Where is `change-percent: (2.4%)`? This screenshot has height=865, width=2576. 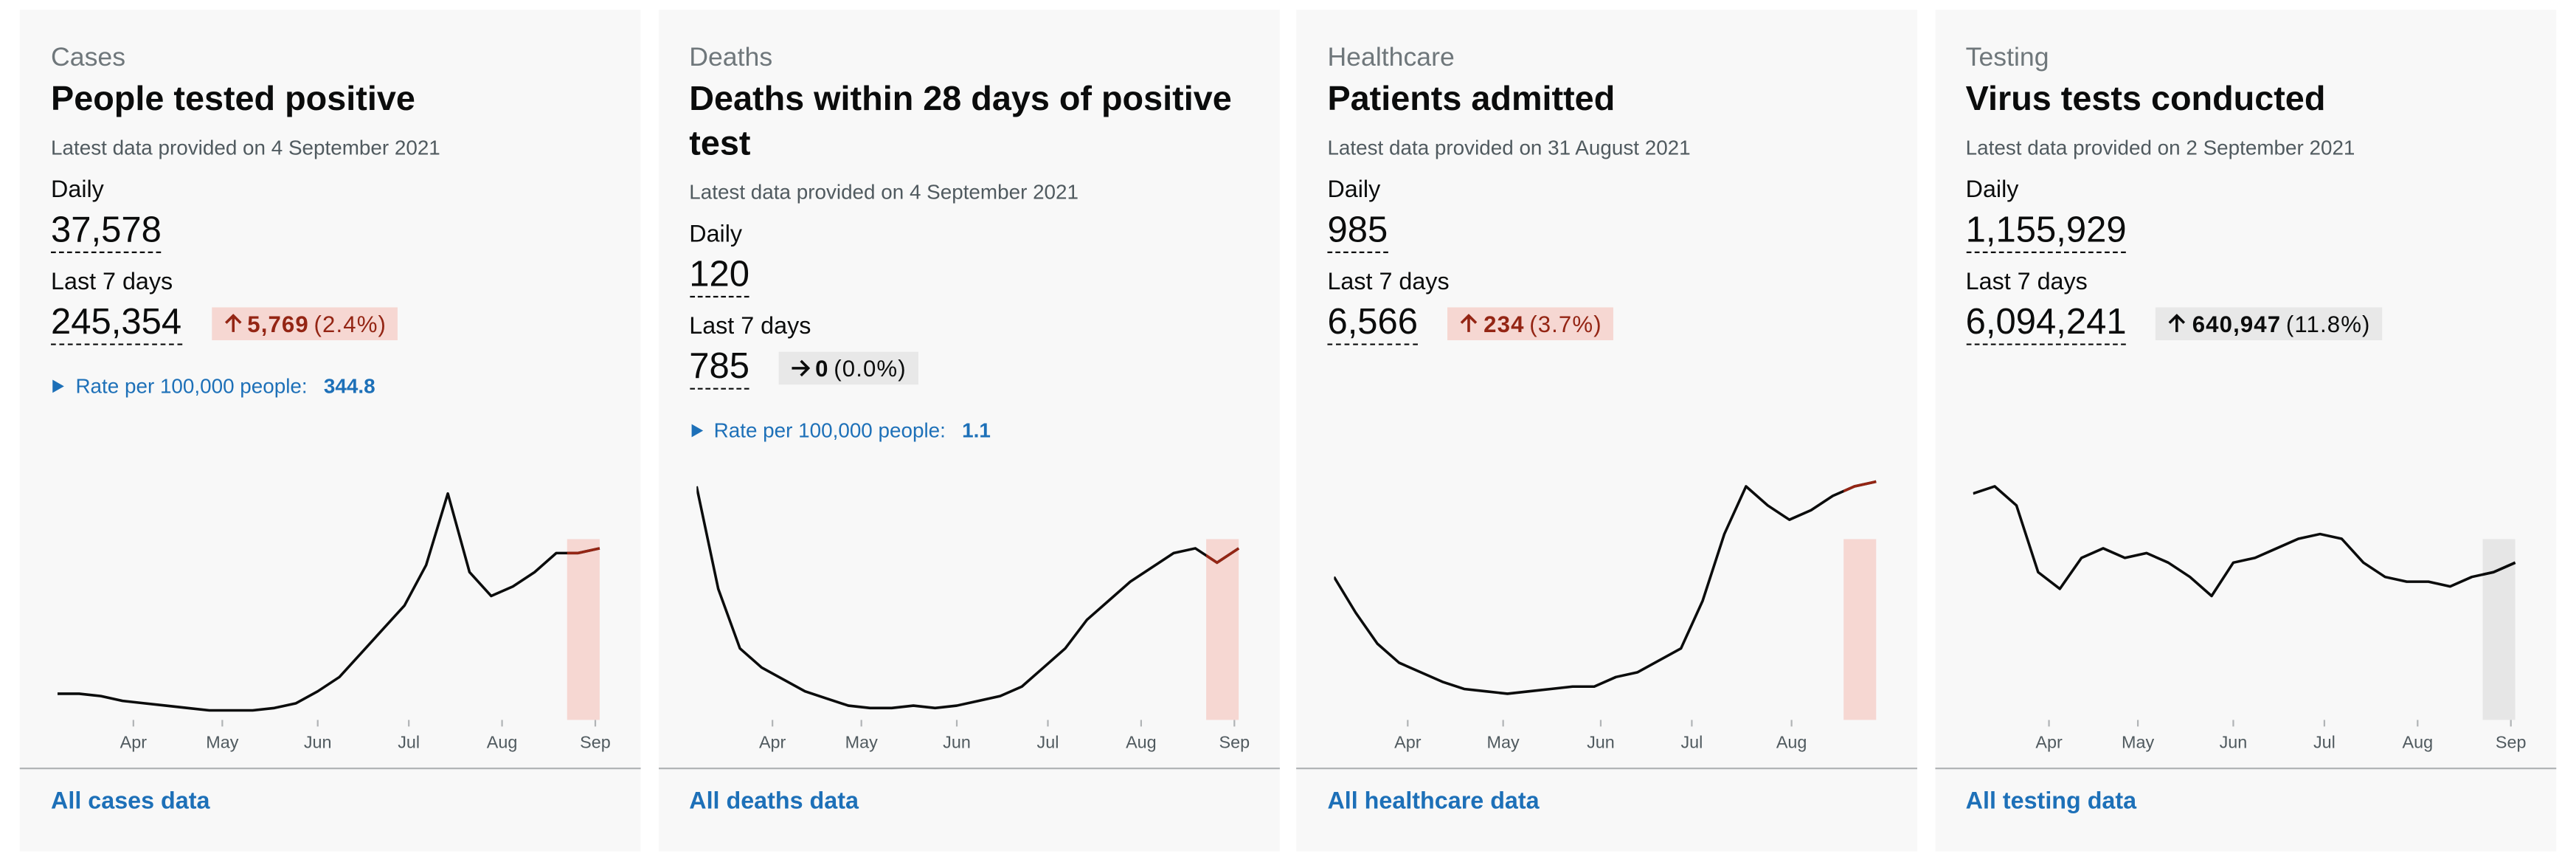 change-percent: (2.4%) is located at coordinates (351, 323).